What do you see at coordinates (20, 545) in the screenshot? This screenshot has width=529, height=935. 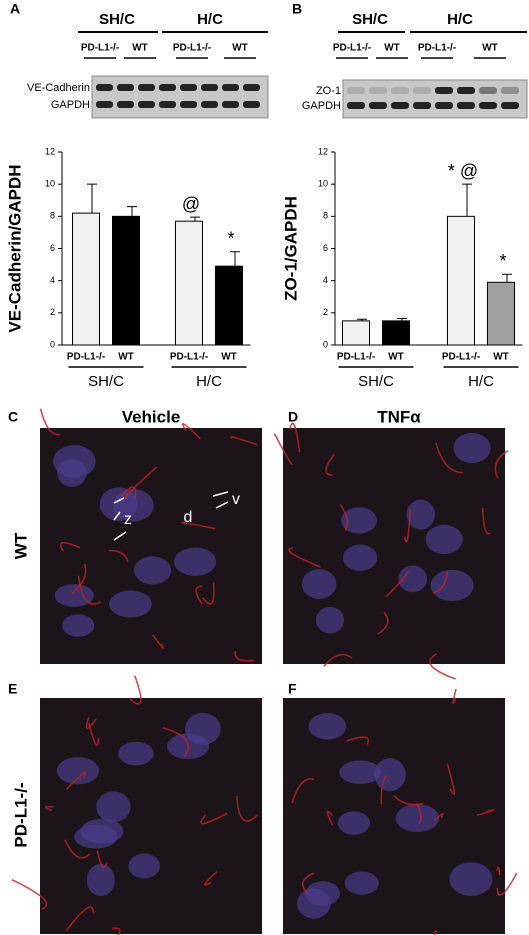 I see `row-label: WT` at bounding box center [20, 545].